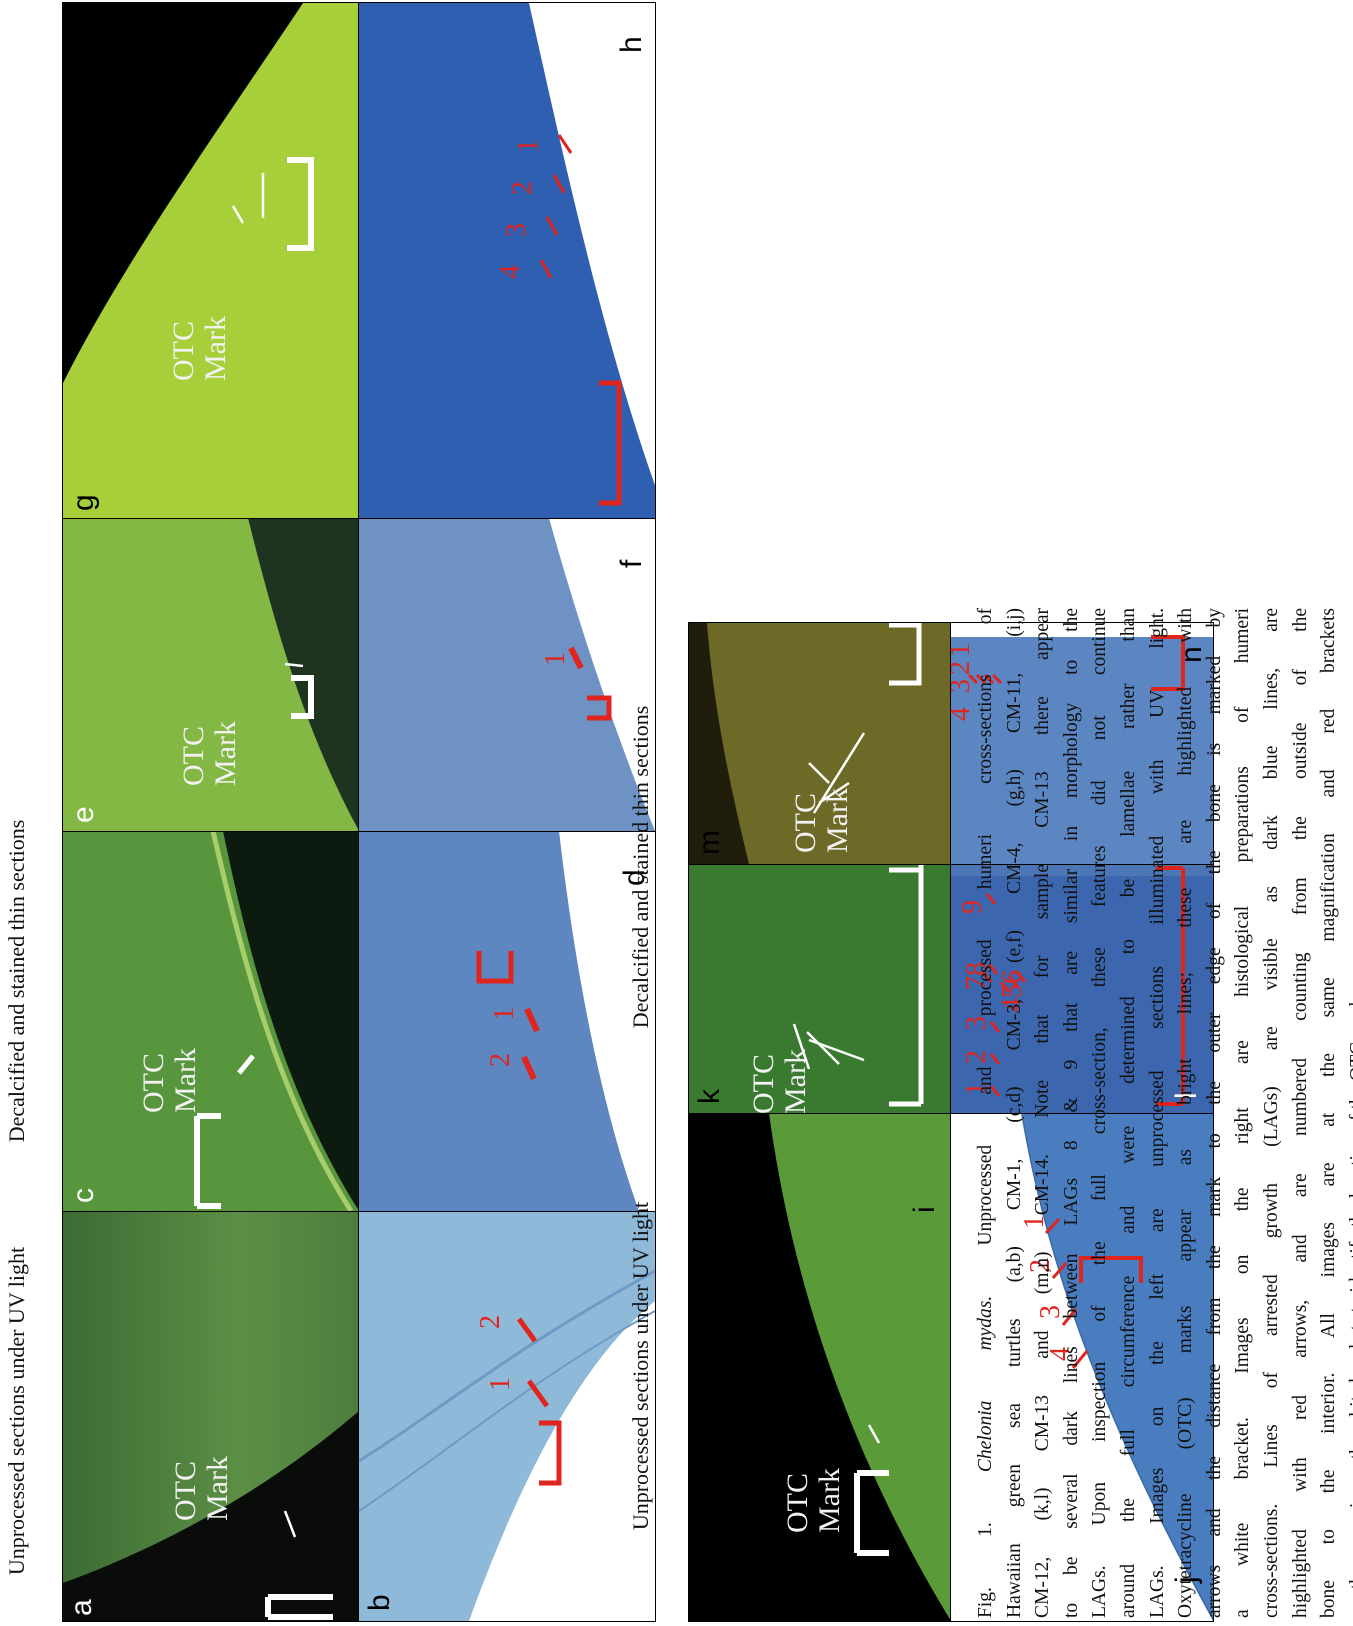 Image resolution: width=1353 pixels, height=1626 pixels. I want to click on lag-j-3: 3, so click(1050, 1312).